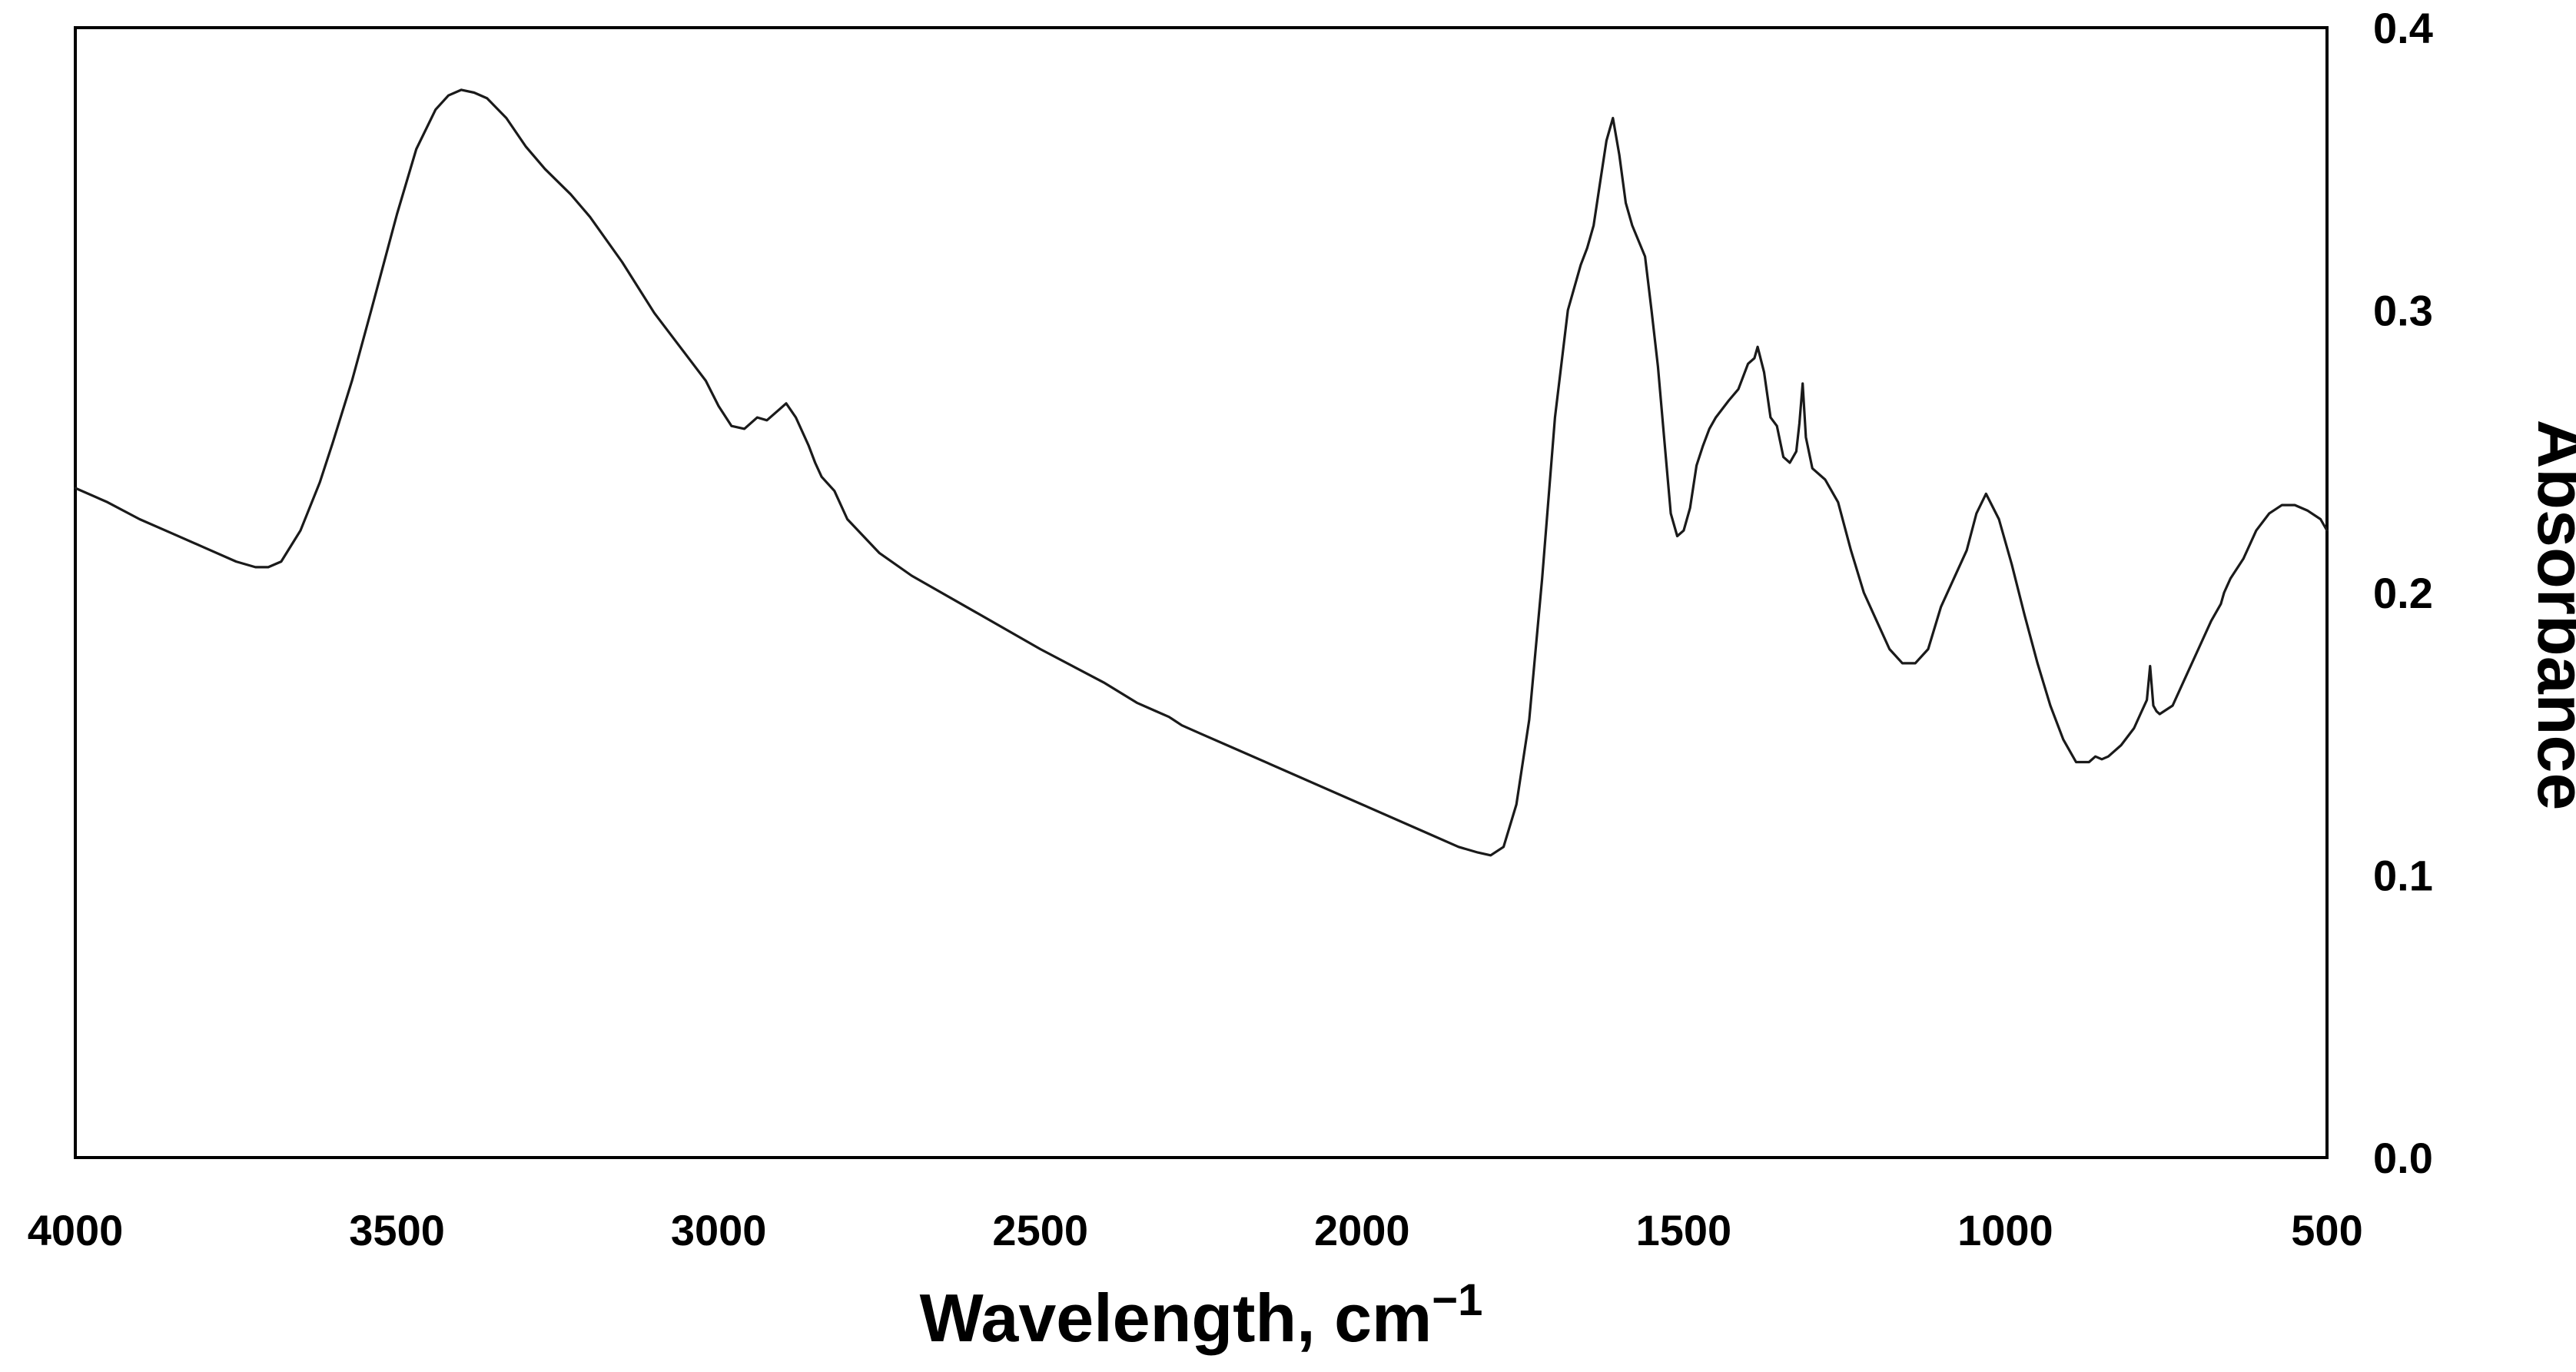 This screenshot has height=1372, width=2576. What do you see at coordinates (2403, 311) in the screenshot?
I see `y-tick-label: 0.3` at bounding box center [2403, 311].